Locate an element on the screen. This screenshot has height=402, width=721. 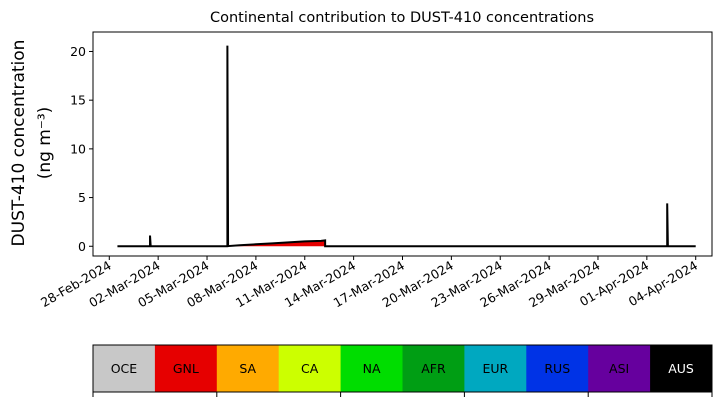
legend-swatch-na is located at coordinates (371, 368).